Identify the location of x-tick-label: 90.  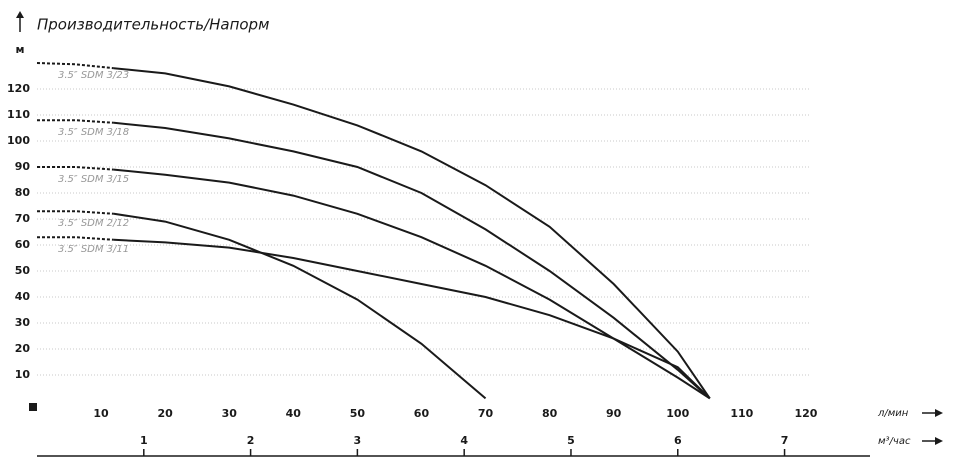
(614, 413).